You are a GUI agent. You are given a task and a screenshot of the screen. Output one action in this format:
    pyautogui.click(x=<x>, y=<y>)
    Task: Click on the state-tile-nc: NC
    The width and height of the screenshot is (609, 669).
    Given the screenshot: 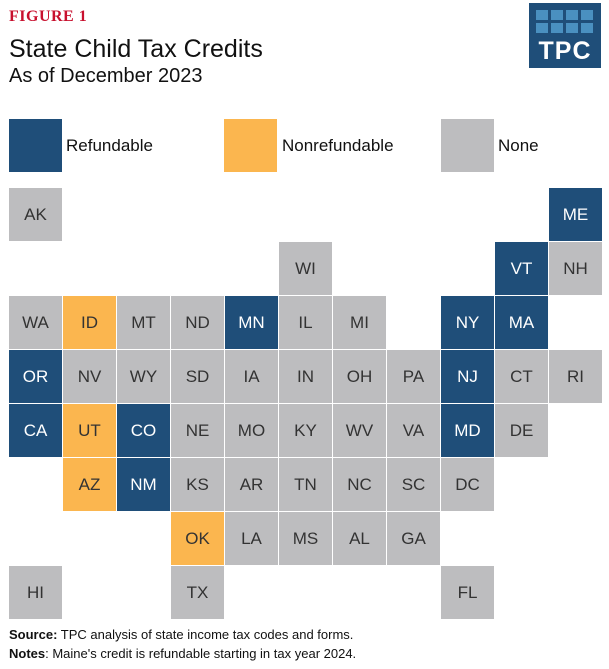 What is the action you would take?
    pyautogui.click(x=359, y=484)
    